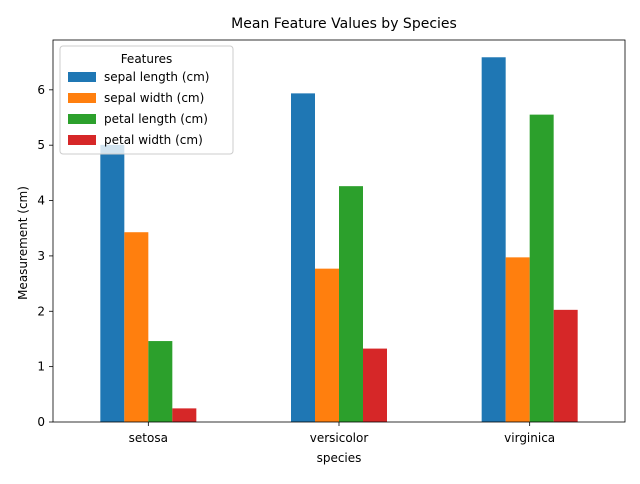  What do you see at coordinates (41, 145) in the screenshot?
I see `y-tick-label: 5` at bounding box center [41, 145].